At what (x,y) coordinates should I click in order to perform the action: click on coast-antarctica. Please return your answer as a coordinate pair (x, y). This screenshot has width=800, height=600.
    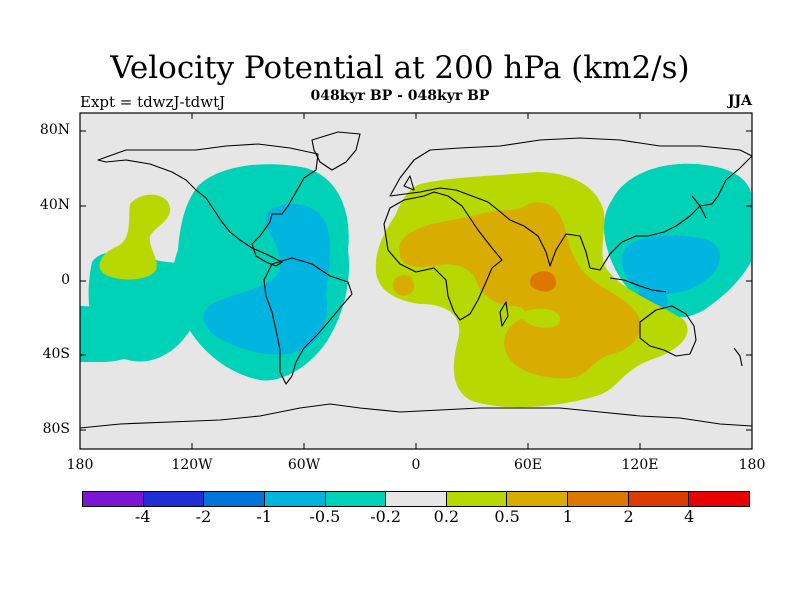
    Looking at the image, I should click on (416, 416).